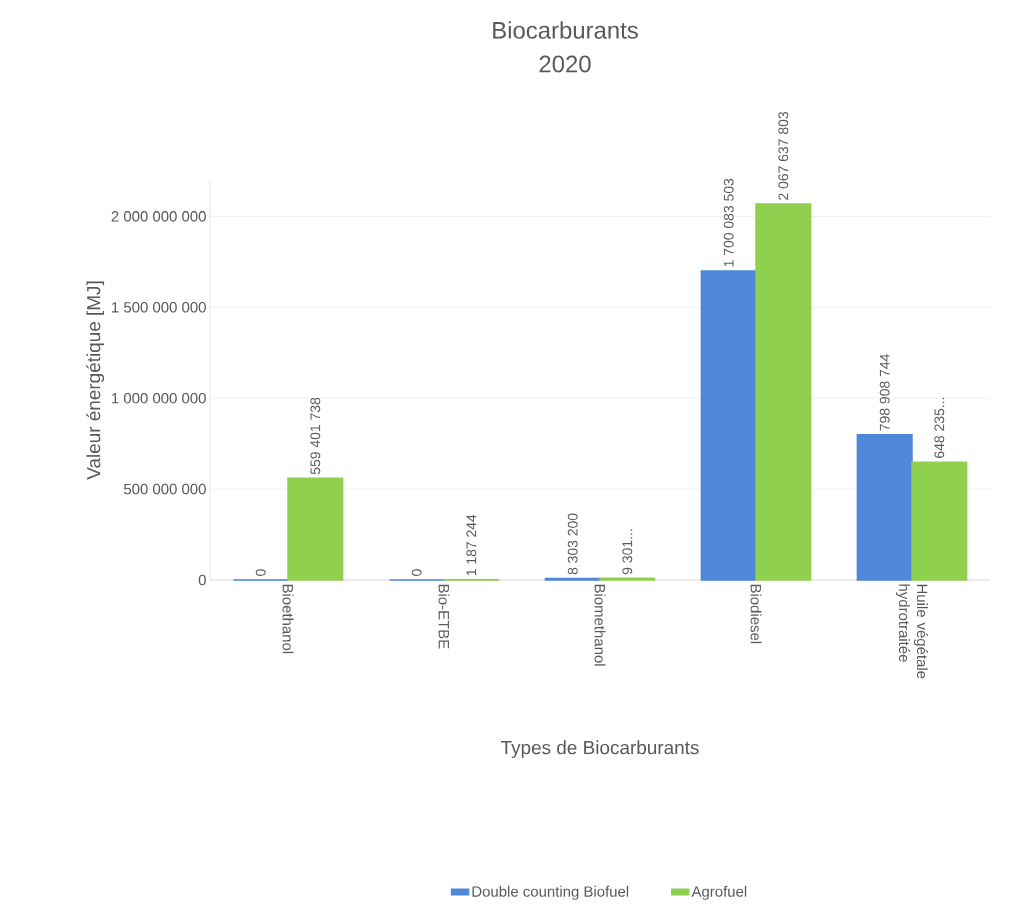  Describe the element at coordinates (572, 544) in the screenshot. I see `data-label: 8 303 200` at that location.